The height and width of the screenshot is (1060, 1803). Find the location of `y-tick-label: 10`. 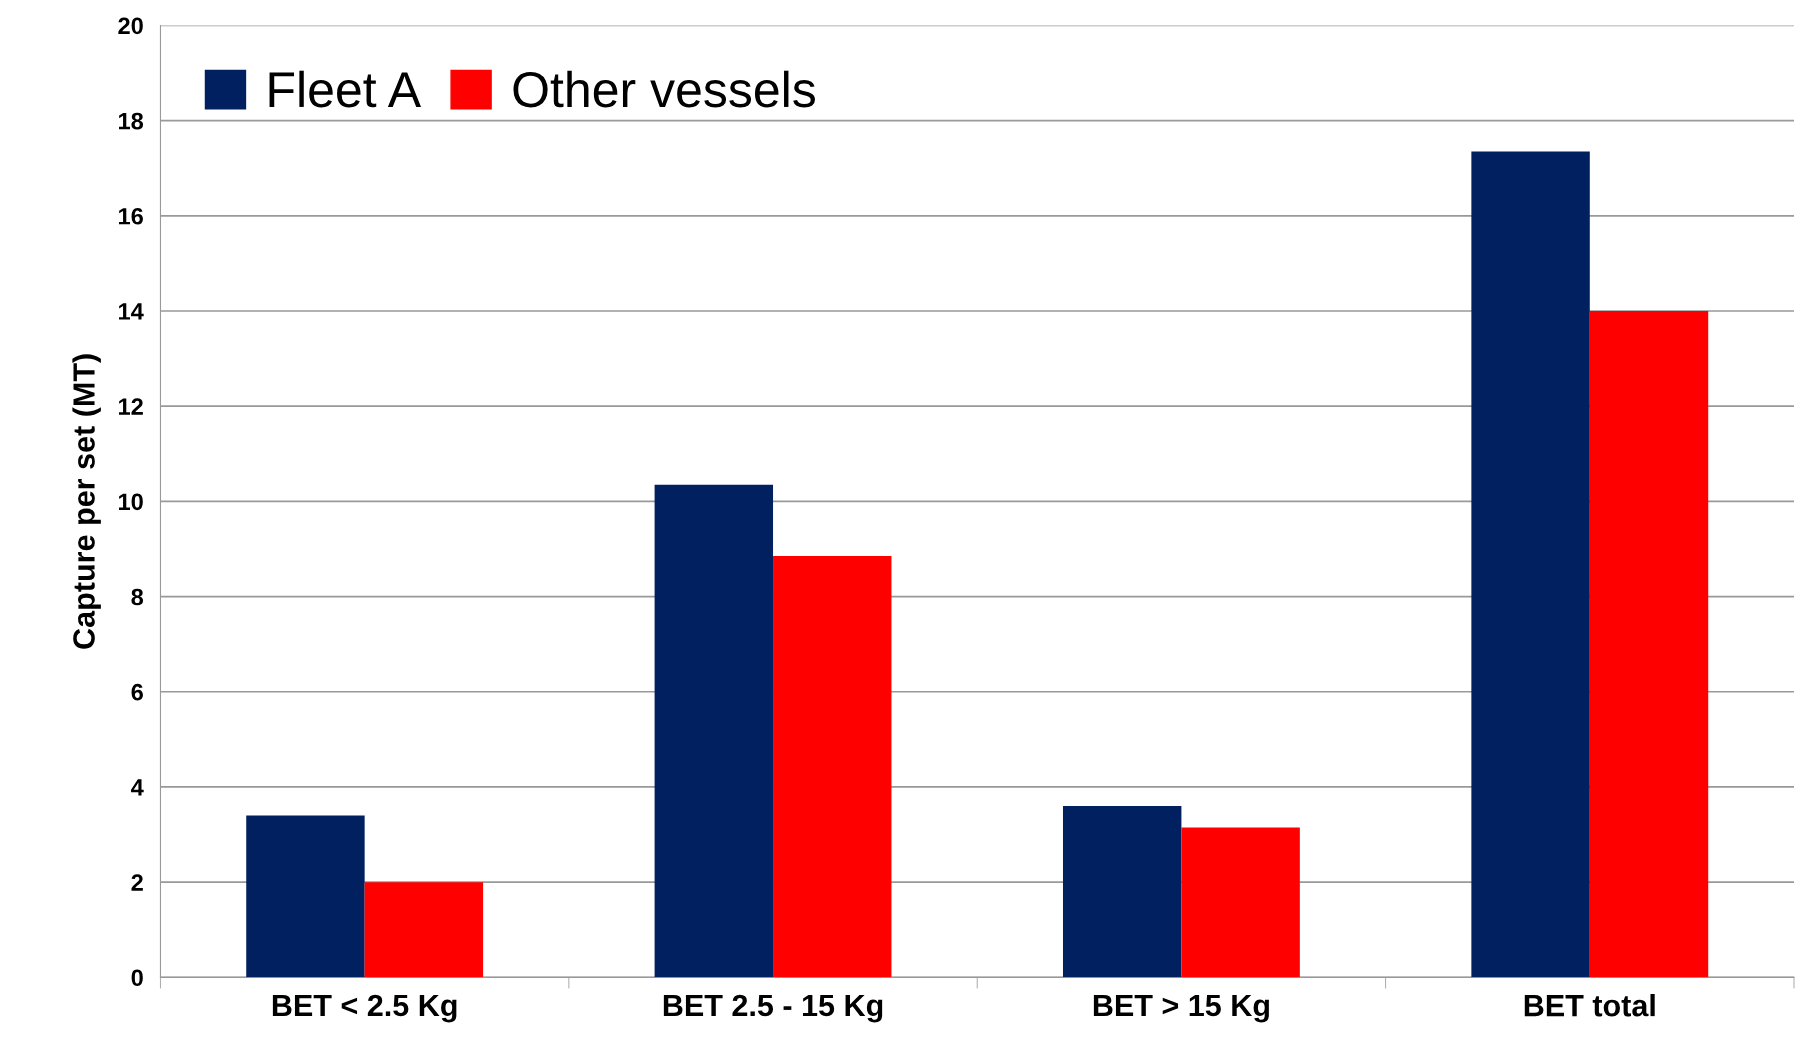

y-tick-label: 10 is located at coordinates (131, 502).